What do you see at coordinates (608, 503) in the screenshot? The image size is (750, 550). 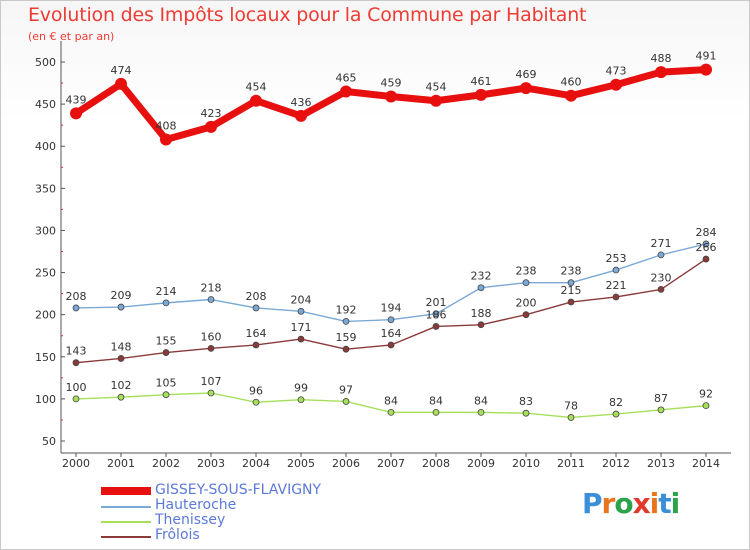 I see `logo-letter: r` at bounding box center [608, 503].